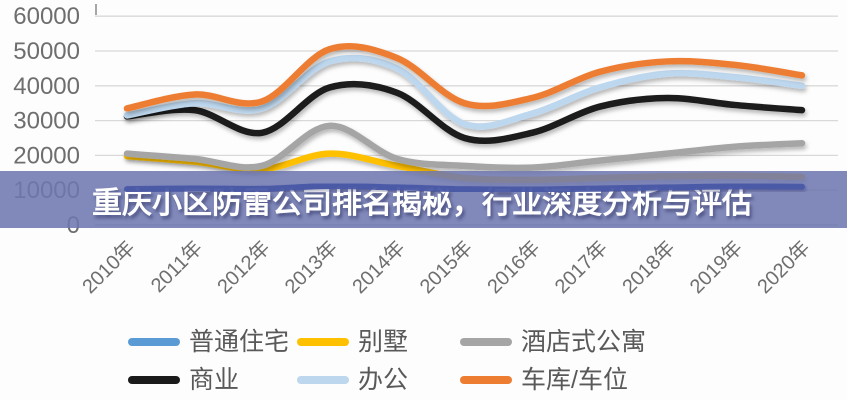 Image resolution: width=847 pixels, height=400 pixels. I want to click on title-banner: 重庆小区防雷公司排名揭秘，行业深度分析与评估, so click(423, 199).